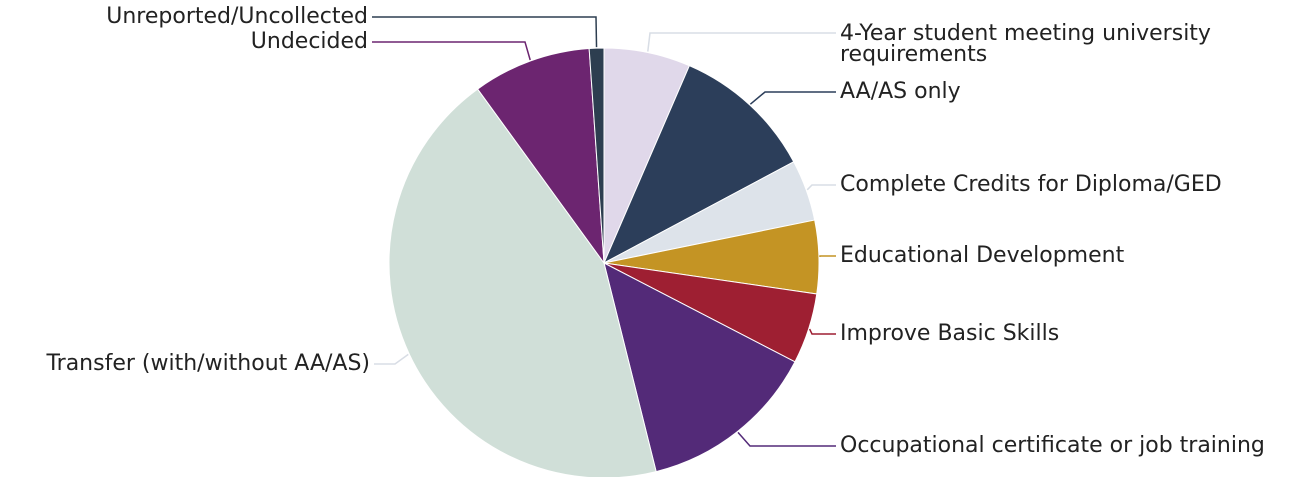 This screenshot has height=477, width=1296. What do you see at coordinates (208, 363) in the screenshot?
I see `slice-label: Transfer (with/without AA/AS)` at bounding box center [208, 363].